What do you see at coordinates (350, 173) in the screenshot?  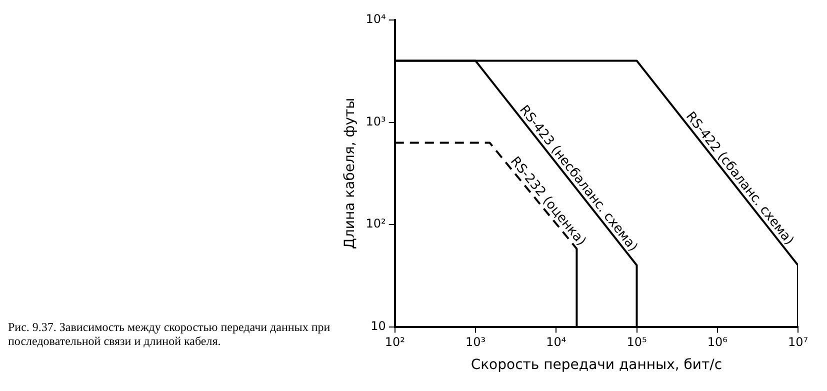 I see `y-axis-title: Длина кабеля, футы` at bounding box center [350, 173].